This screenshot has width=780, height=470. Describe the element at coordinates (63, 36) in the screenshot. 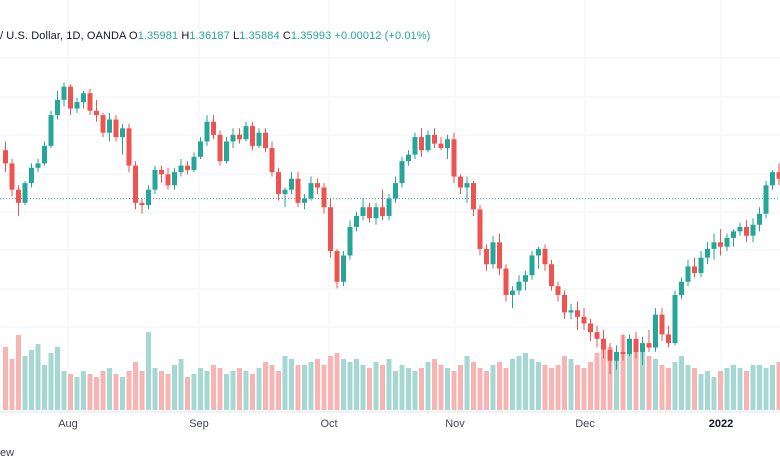

I see `symbol-label: / U.S. Dollar, 1D, OANDA` at that location.